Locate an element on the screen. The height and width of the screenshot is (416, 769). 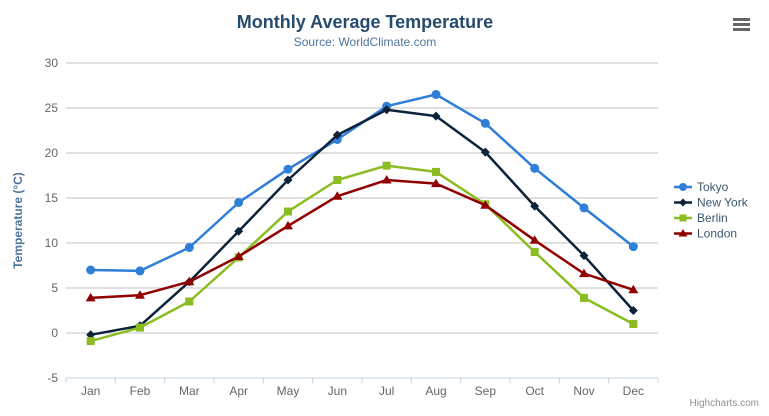
export-menu-button is located at coordinates (741, 25).